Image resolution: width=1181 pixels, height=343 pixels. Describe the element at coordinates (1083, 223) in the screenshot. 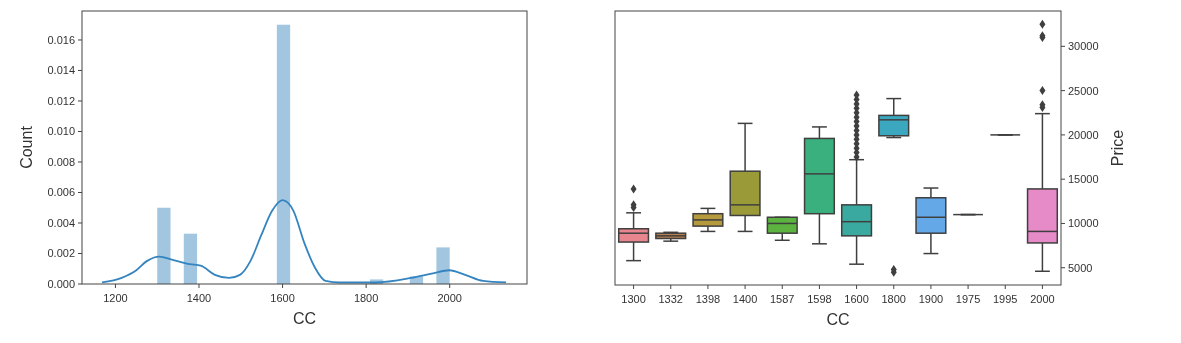

I see `y-tick-label: 10000` at that location.